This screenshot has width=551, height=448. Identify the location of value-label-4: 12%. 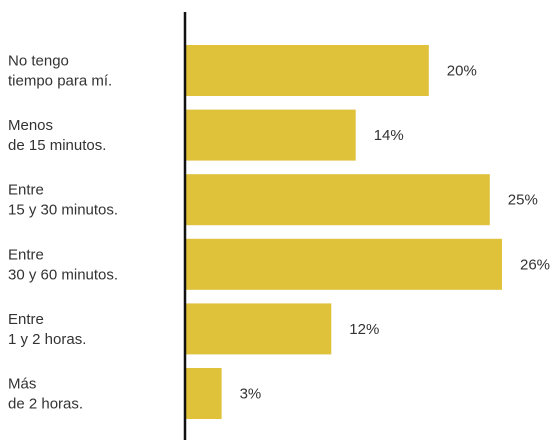
(364, 329).